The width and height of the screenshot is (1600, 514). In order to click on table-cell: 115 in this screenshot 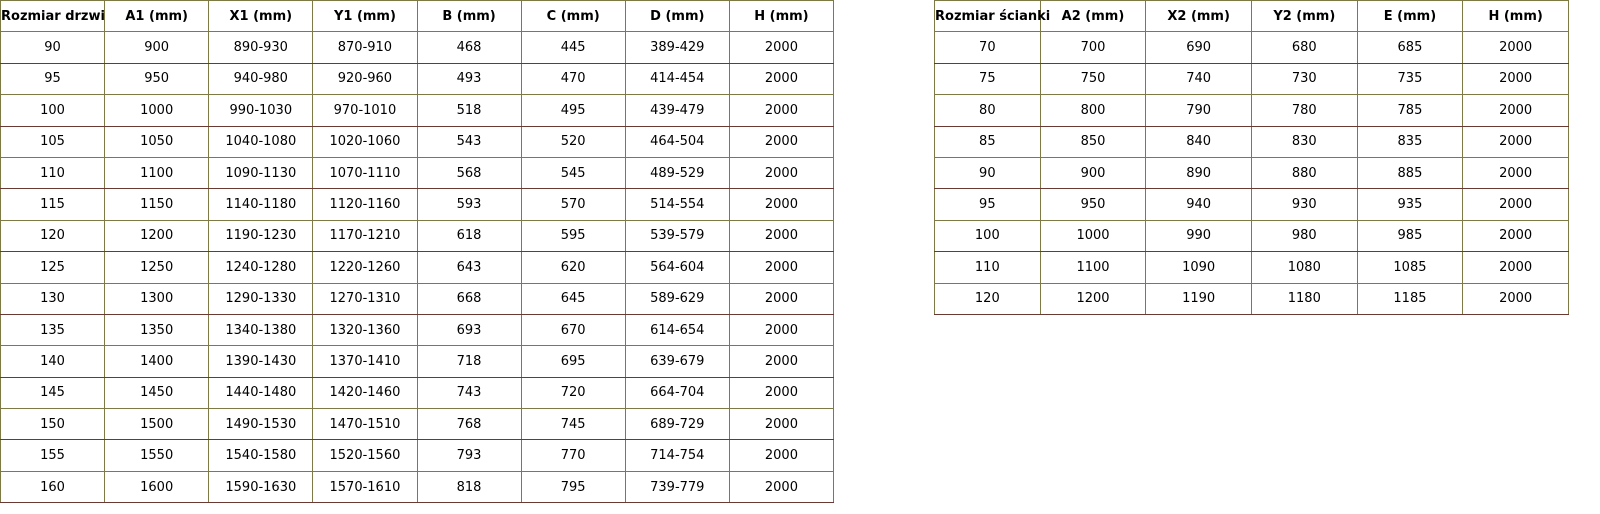, I will do `click(53, 204)`.